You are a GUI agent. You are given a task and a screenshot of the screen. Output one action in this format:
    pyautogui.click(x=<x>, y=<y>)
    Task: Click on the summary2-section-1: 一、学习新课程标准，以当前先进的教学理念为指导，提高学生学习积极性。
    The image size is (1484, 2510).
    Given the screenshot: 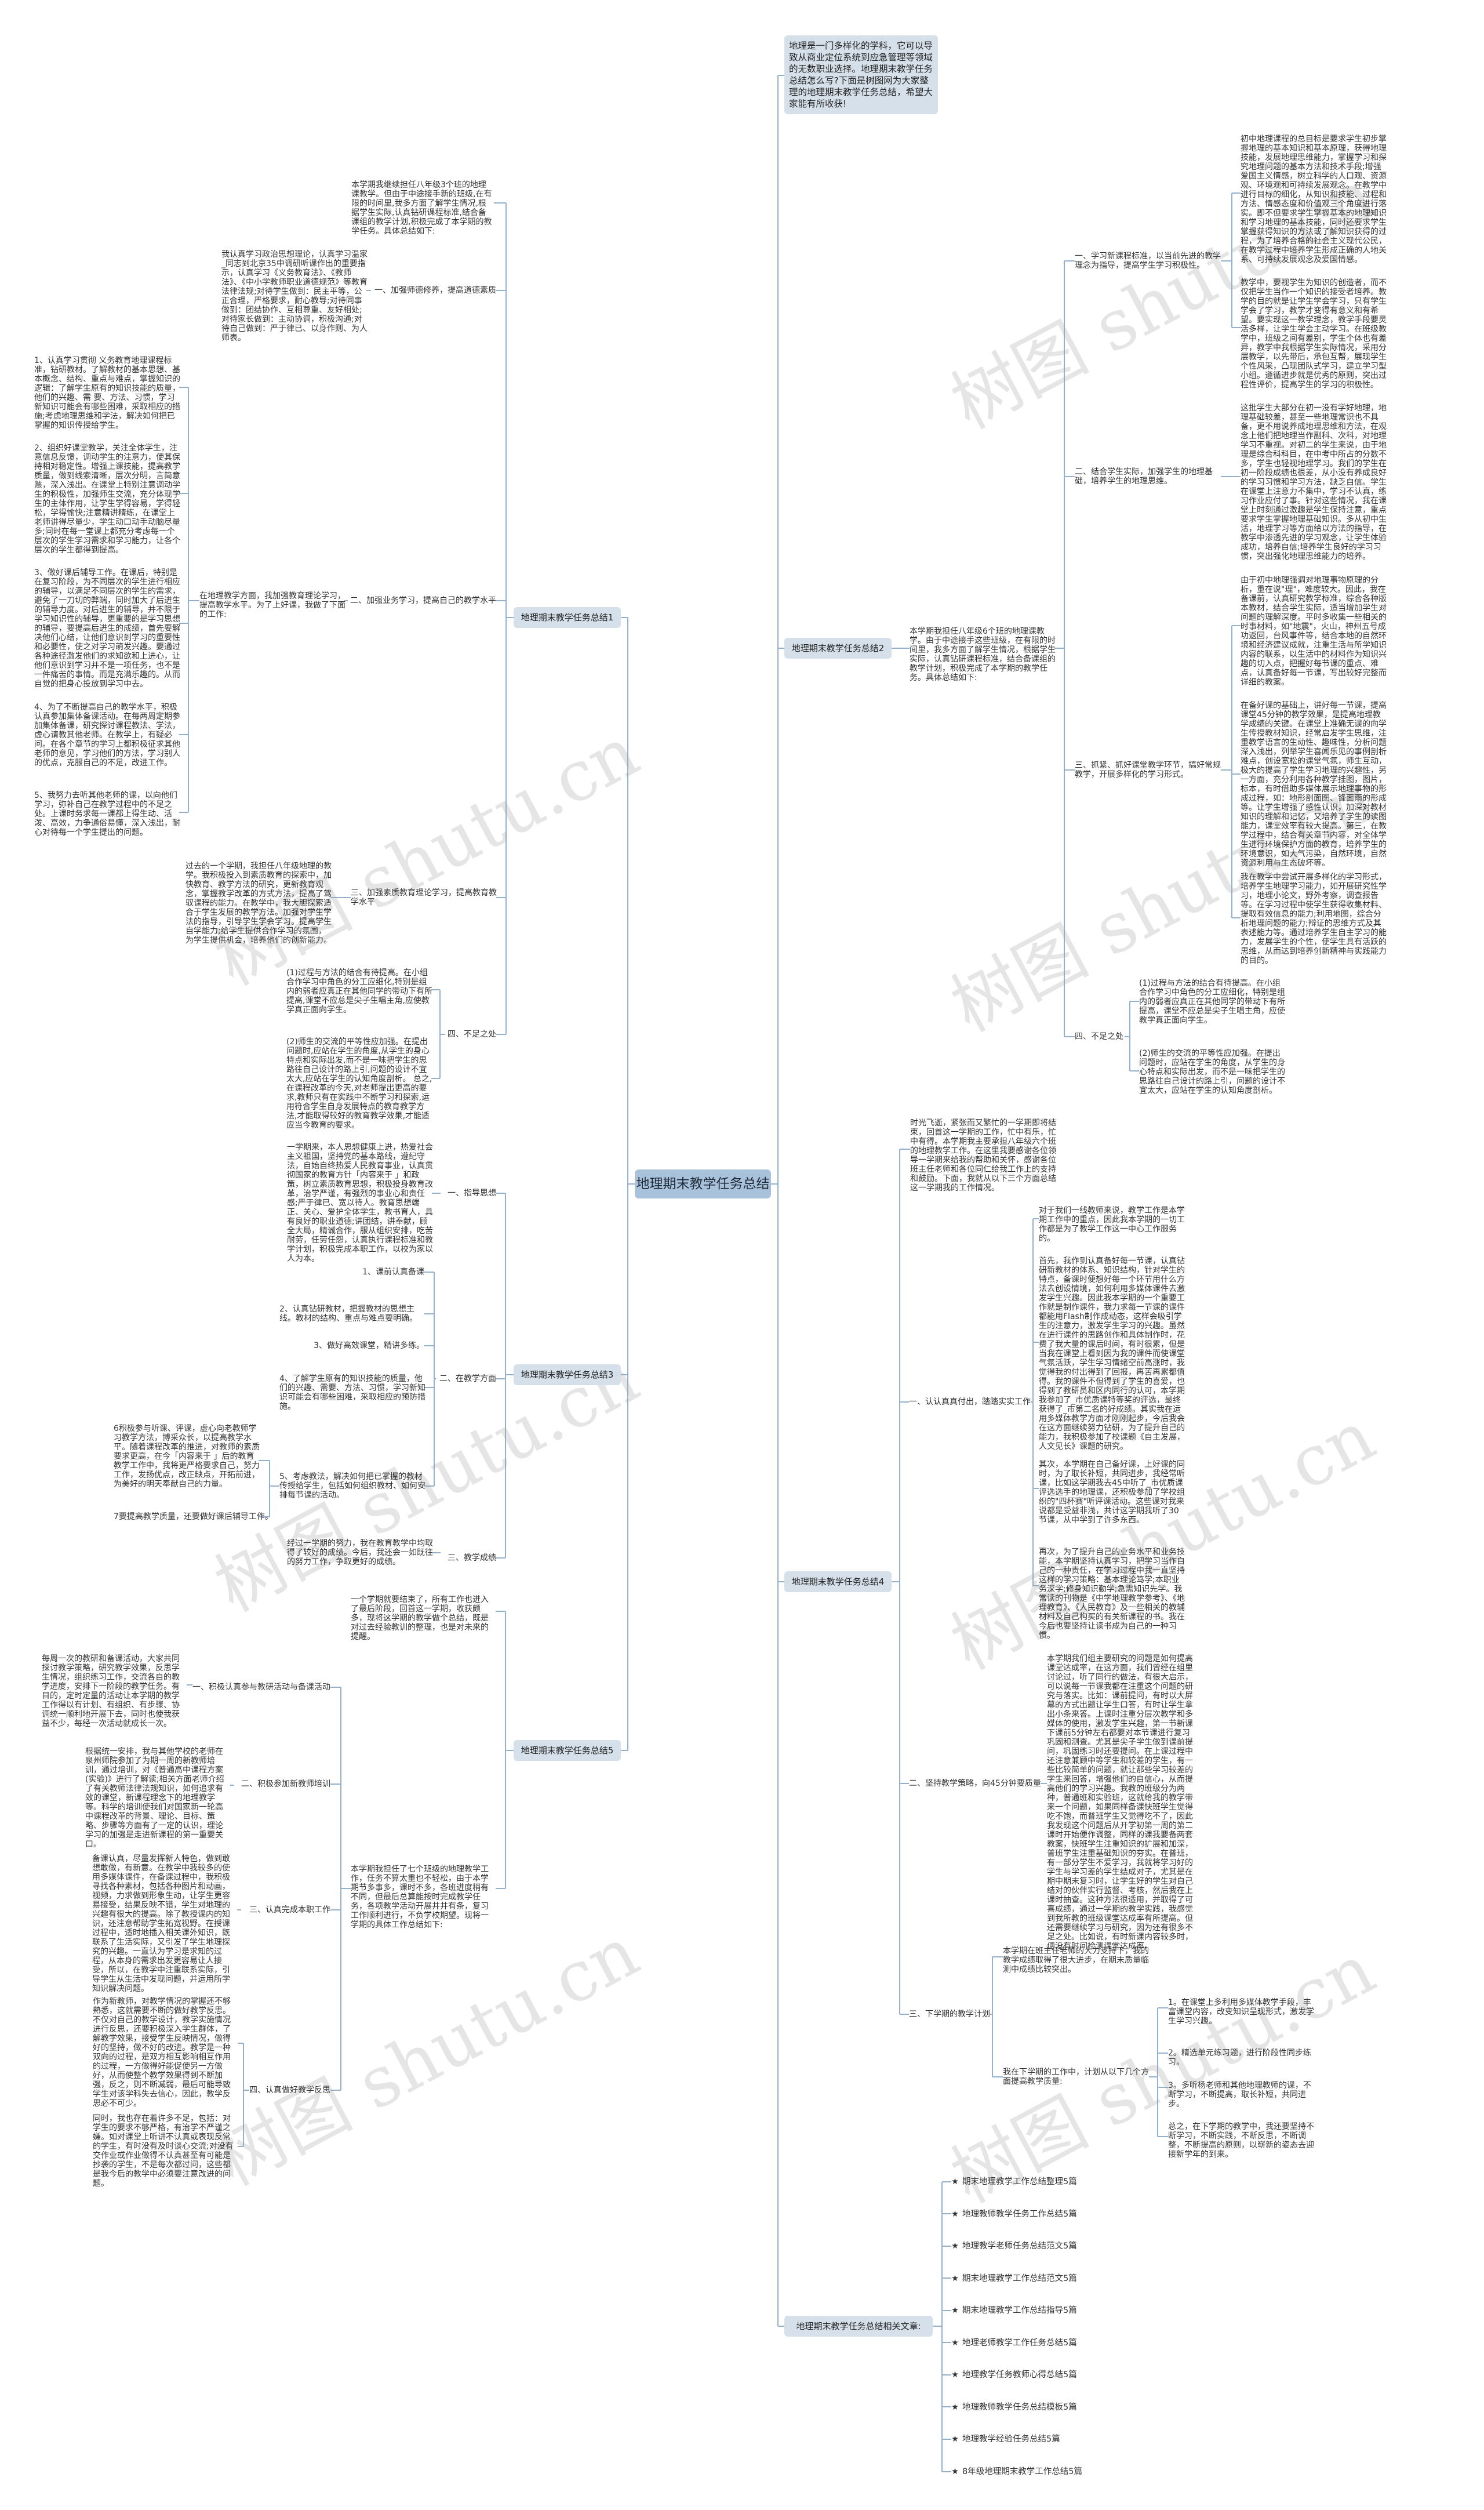 What is the action you would take?
    pyautogui.click(x=1148, y=261)
    